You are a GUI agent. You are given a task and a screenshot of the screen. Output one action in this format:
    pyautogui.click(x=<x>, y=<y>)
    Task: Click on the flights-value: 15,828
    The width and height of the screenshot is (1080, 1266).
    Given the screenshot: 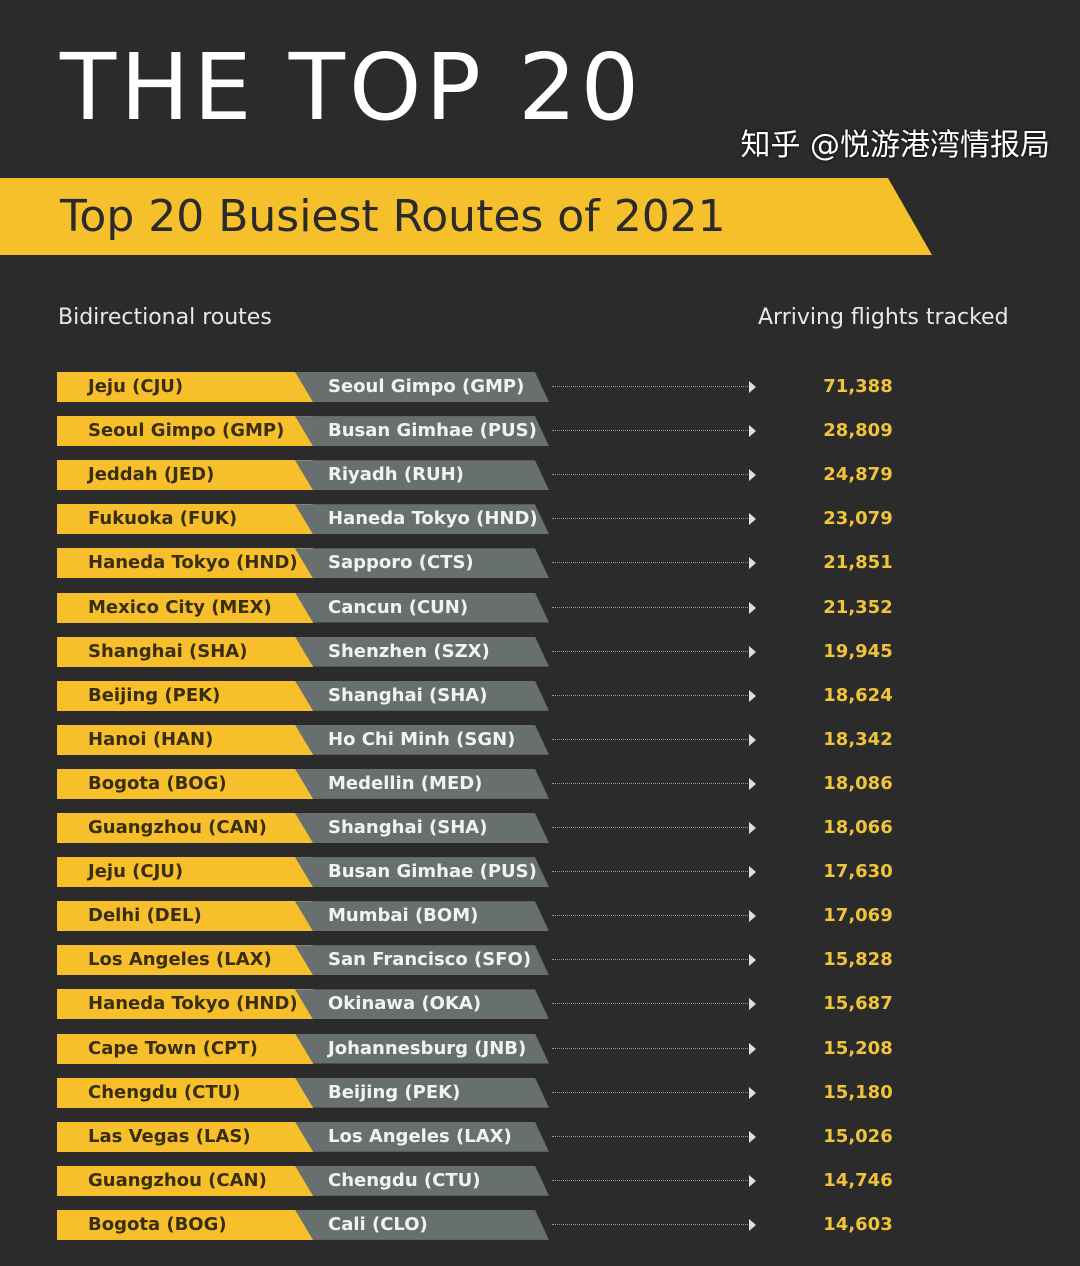 What is the action you would take?
    pyautogui.click(x=858, y=960)
    